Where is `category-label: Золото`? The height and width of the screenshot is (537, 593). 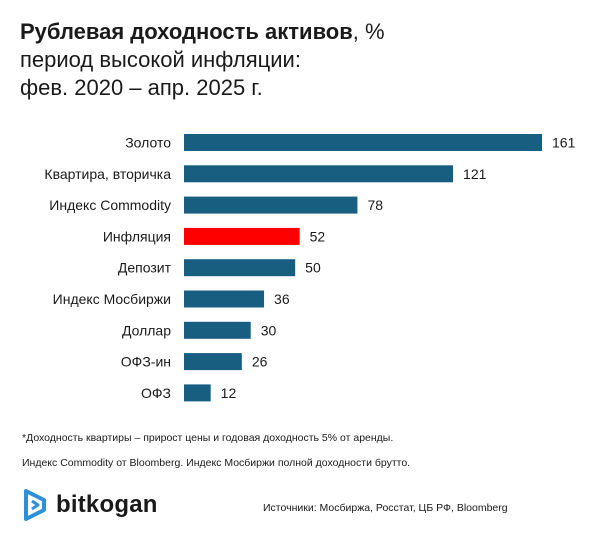
category-label: Золото is located at coordinates (148, 143).